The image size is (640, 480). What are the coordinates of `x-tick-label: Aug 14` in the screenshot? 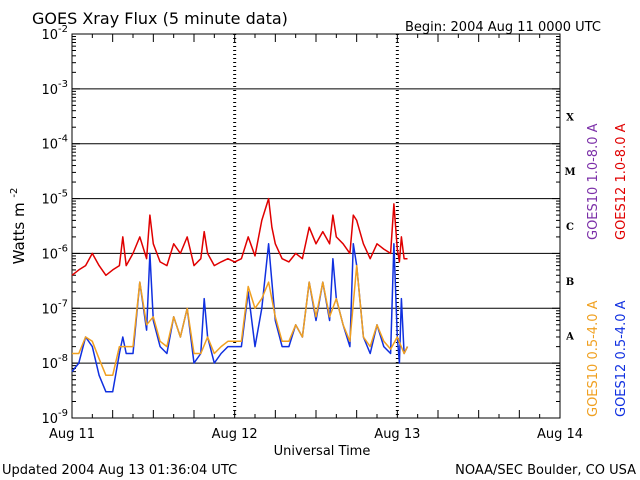 It's located at (560, 434).